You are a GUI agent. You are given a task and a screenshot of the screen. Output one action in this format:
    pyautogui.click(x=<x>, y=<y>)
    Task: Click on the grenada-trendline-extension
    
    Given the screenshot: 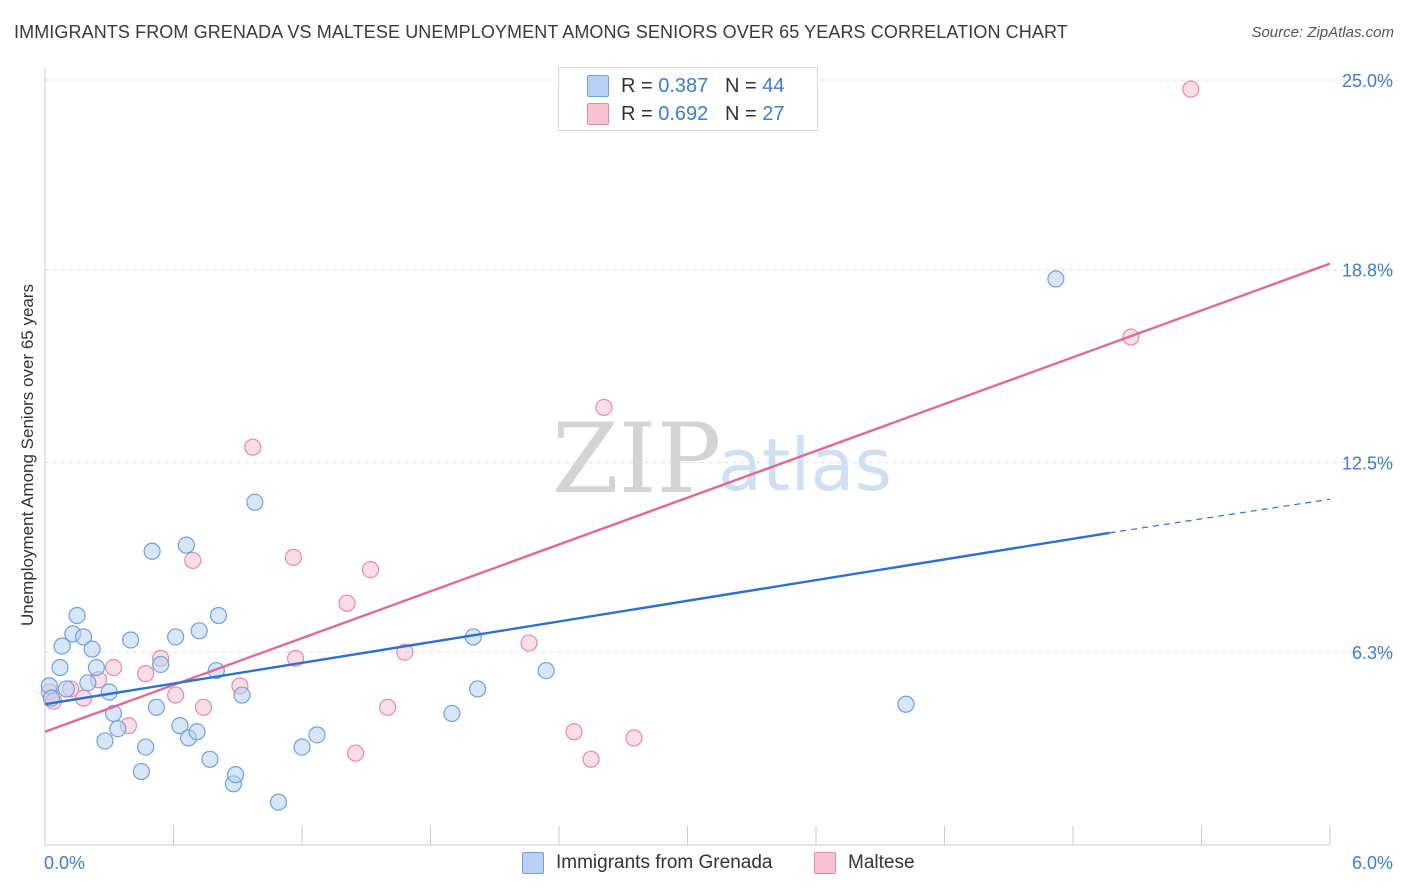 What is the action you would take?
    pyautogui.click(x=1220, y=516)
    